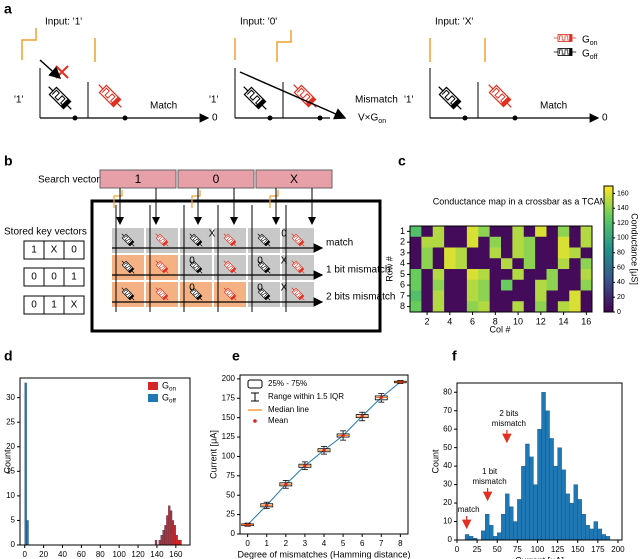  I want to click on panel-label: e, so click(236, 356).